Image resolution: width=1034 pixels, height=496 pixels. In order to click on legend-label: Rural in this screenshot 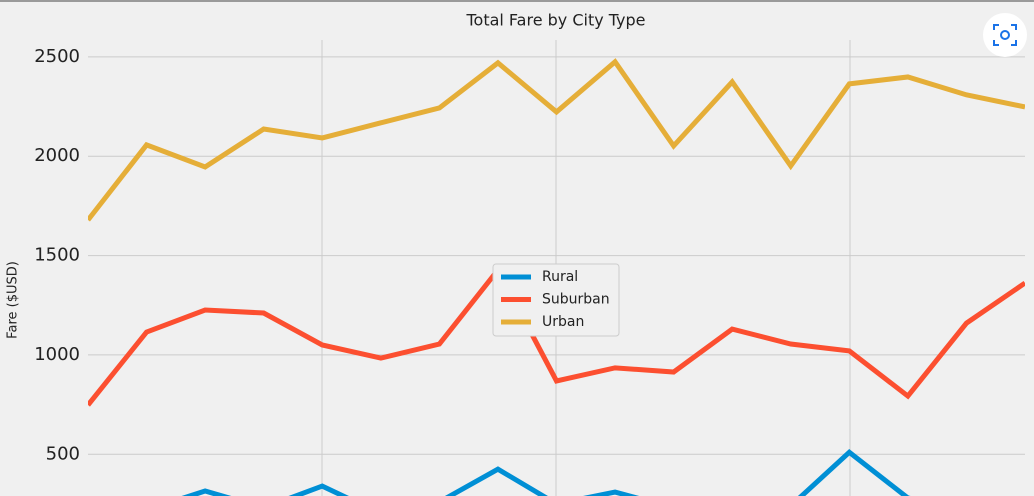, I will do `click(560, 277)`.